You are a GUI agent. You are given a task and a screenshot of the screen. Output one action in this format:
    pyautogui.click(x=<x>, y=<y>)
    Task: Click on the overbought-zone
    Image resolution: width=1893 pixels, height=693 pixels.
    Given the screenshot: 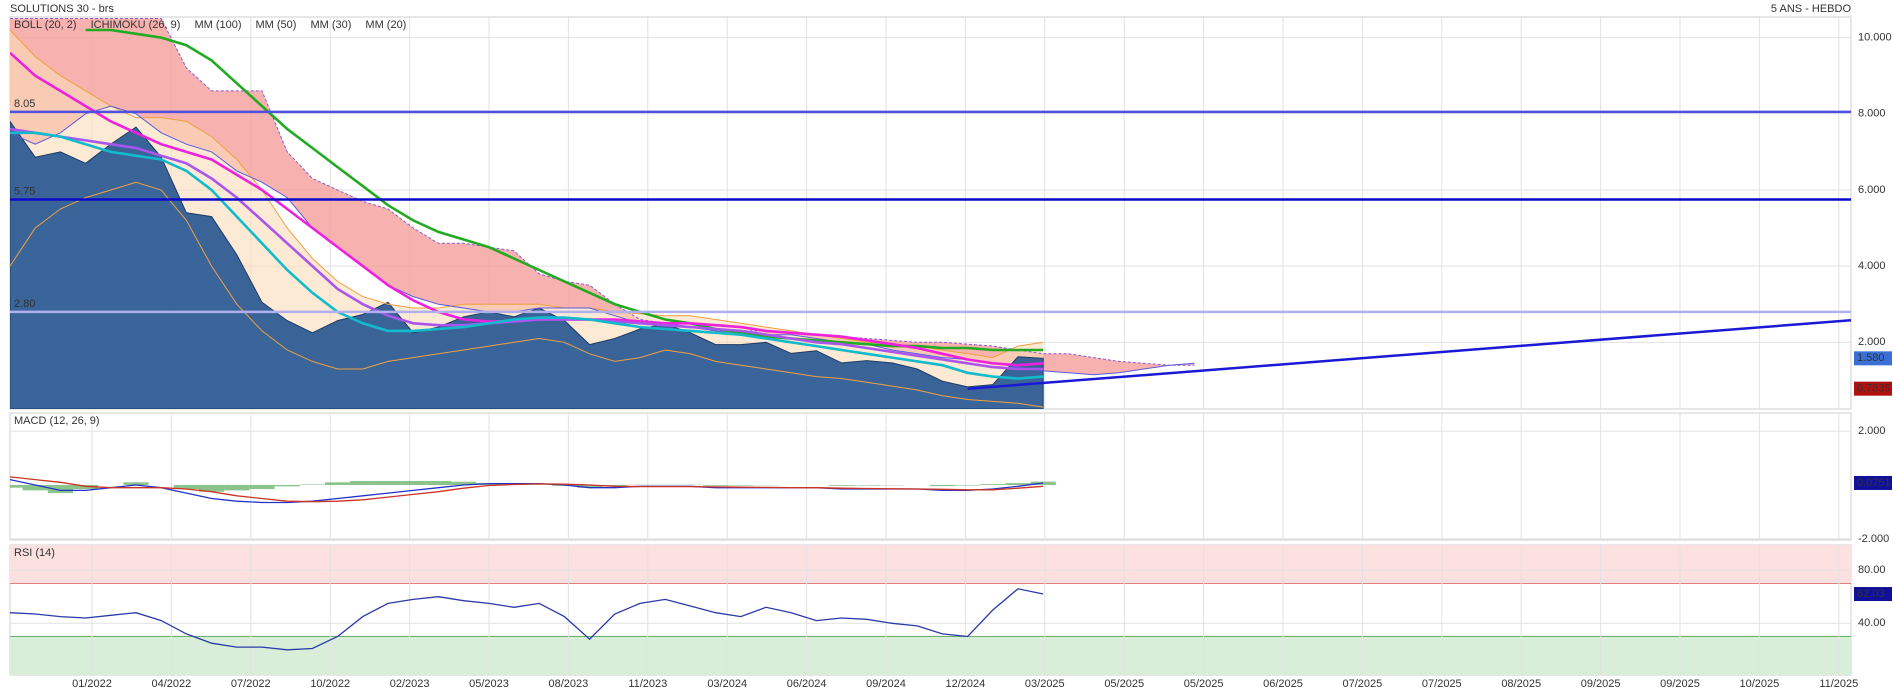 What is the action you would take?
    pyautogui.click(x=930, y=564)
    